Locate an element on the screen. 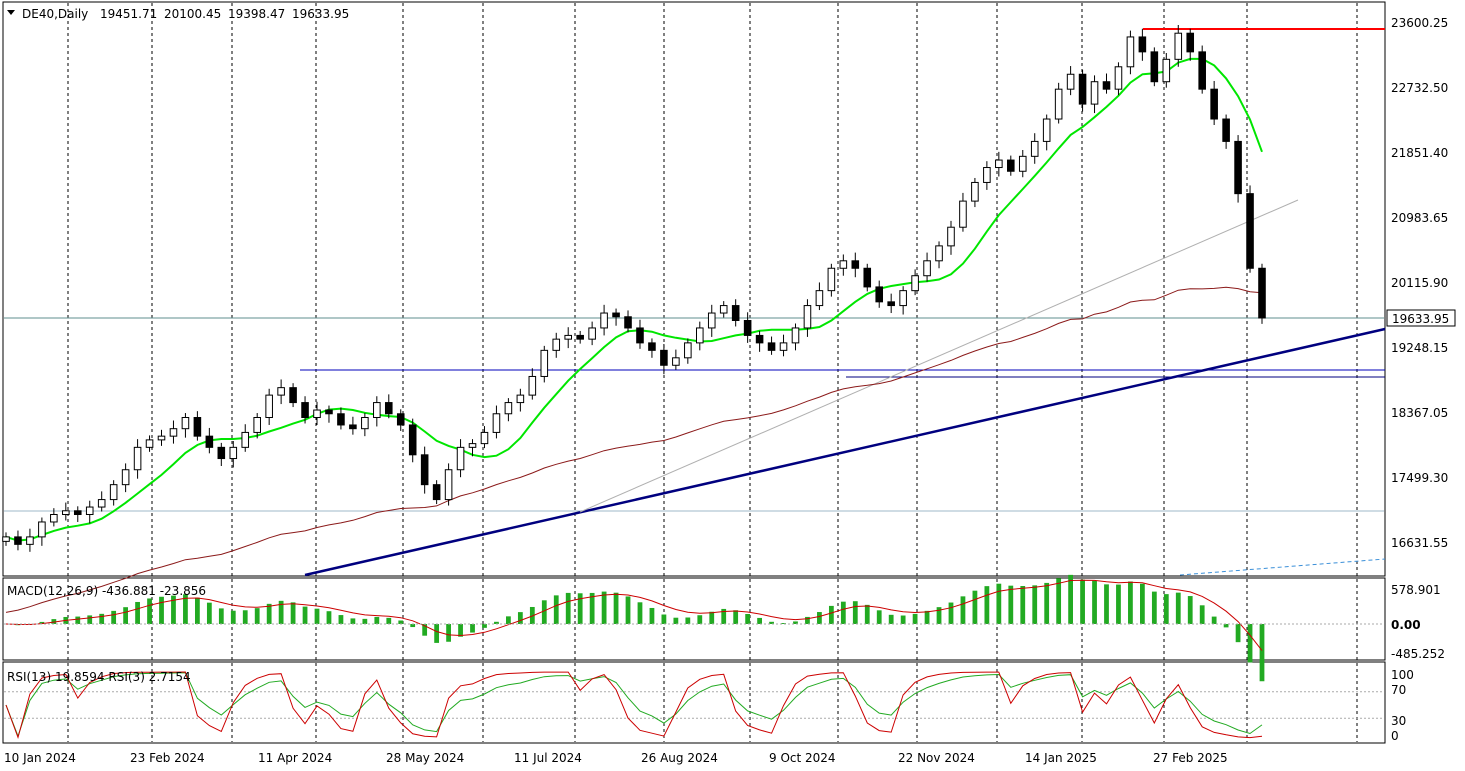 The image size is (1465, 771). rsi-tick-label: 0 is located at coordinates (1395, 736).